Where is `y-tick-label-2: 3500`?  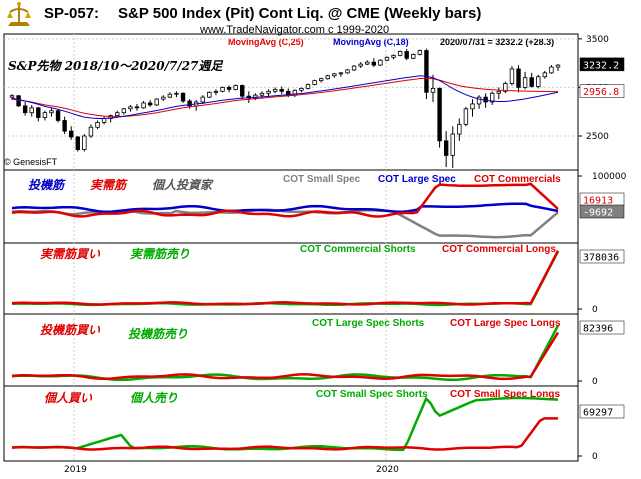
y-tick-label-2: 3500 is located at coordinates (597, 40).